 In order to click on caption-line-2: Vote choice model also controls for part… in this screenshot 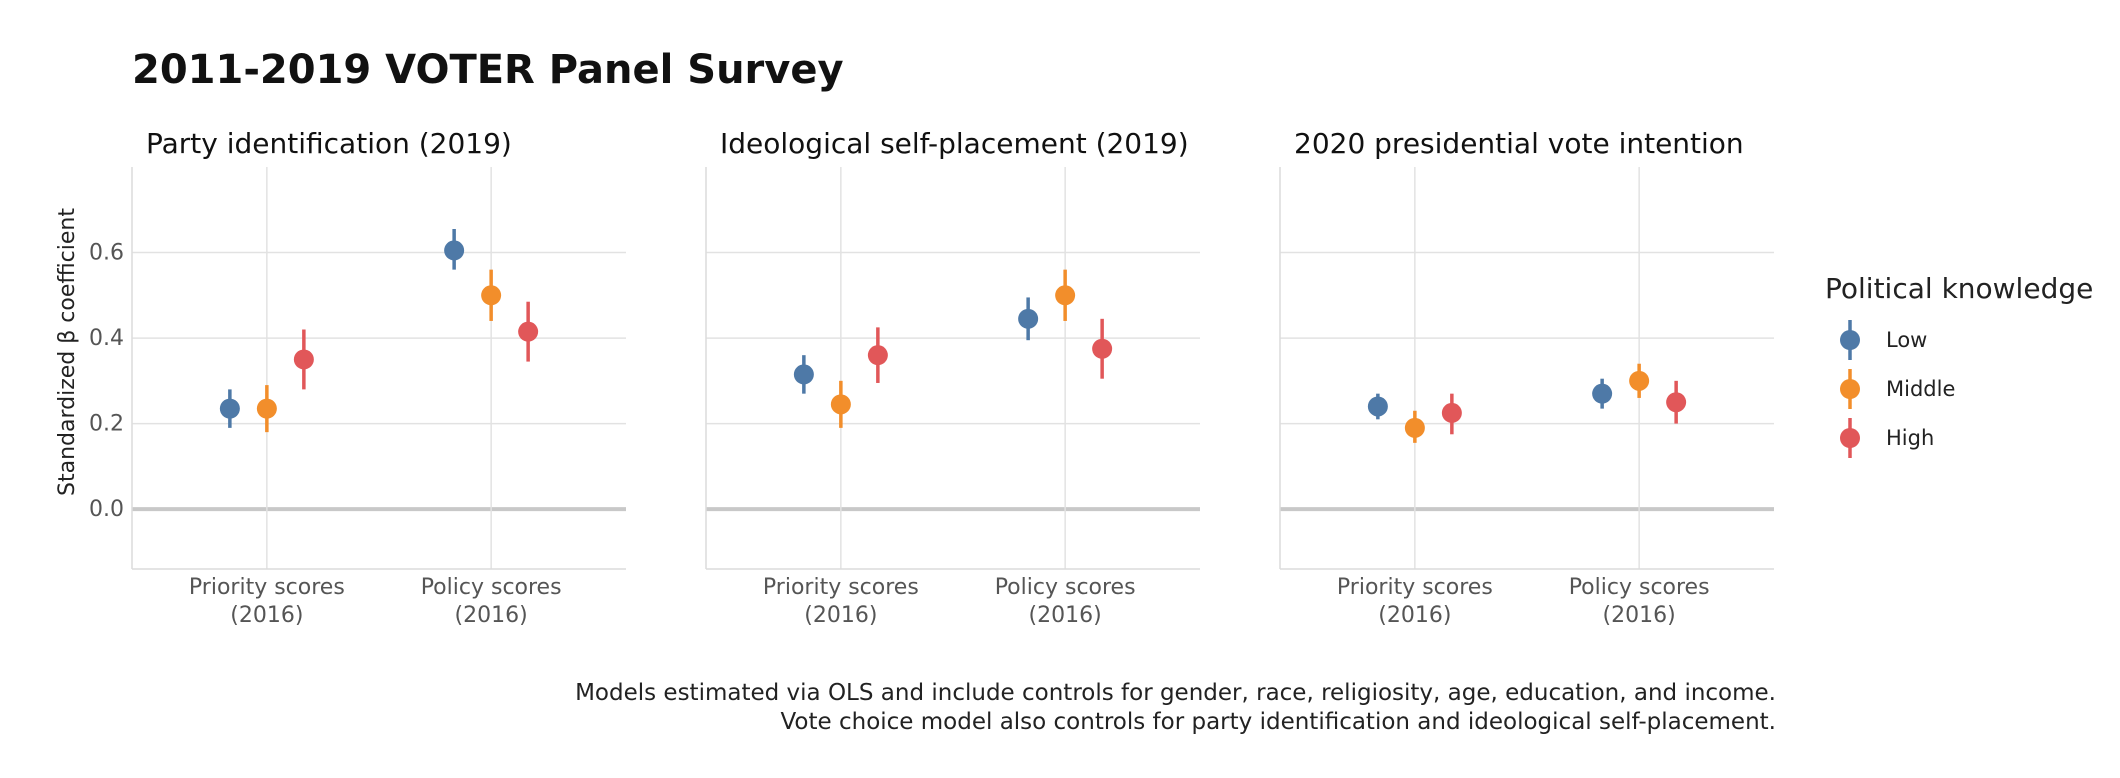, I will do `click(1278, 722)`.